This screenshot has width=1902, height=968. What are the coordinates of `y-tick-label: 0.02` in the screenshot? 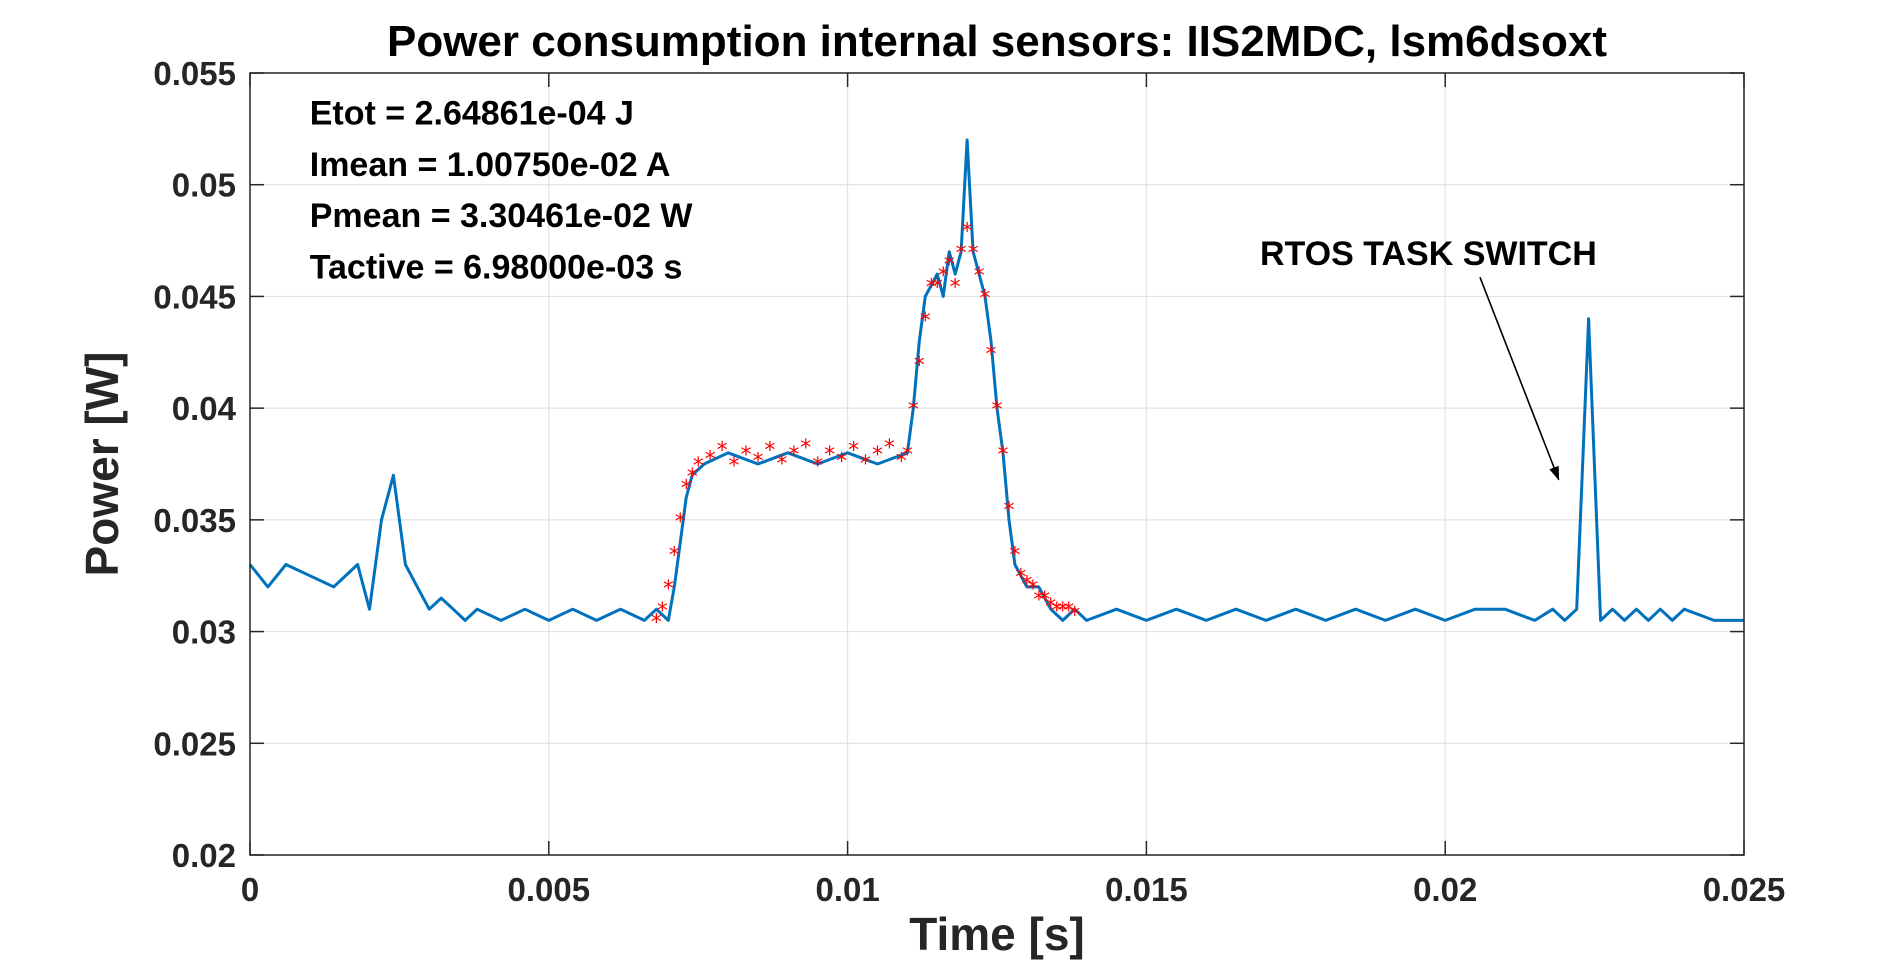 It's located at (204, 855).